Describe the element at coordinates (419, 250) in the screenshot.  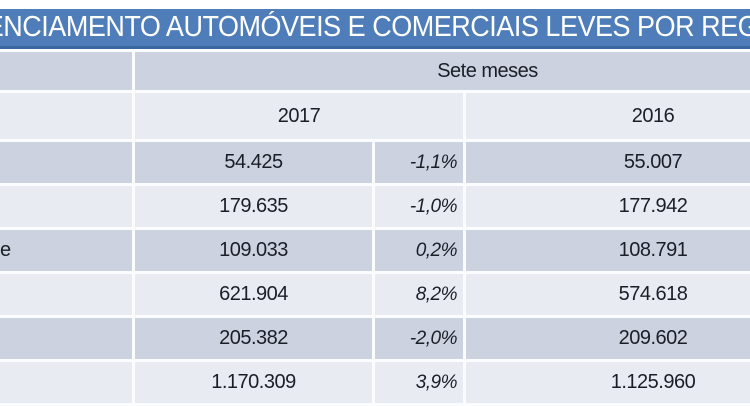
I see `pct-change-cell: 0,2%` at that location.